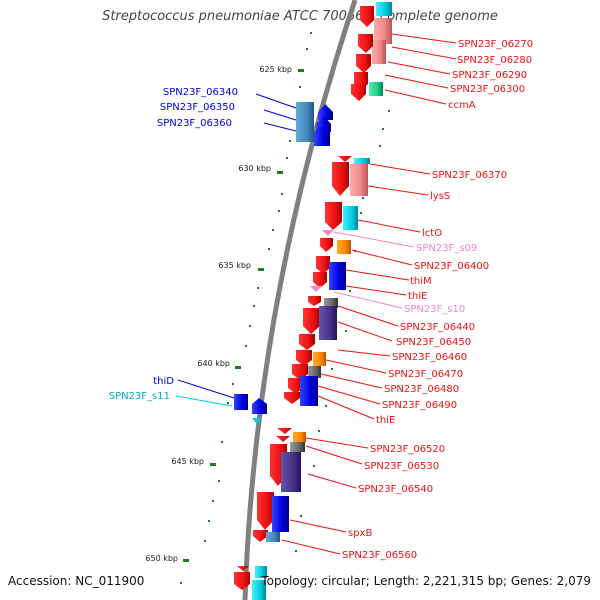  Describe the element at coordinates (254, 168) in the screenshot. I see `scale-label: 630 kbp` at that location.